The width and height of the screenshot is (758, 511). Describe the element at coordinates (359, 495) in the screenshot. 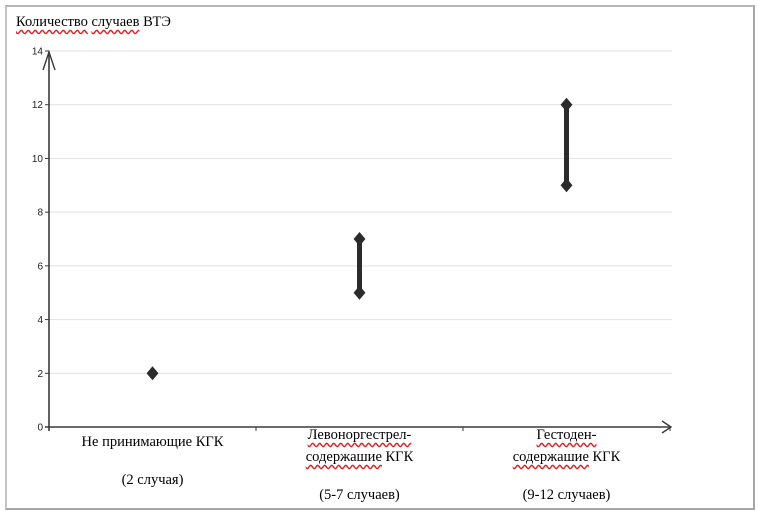

I see `category-count-note: (5-7 случаев)` at that location.